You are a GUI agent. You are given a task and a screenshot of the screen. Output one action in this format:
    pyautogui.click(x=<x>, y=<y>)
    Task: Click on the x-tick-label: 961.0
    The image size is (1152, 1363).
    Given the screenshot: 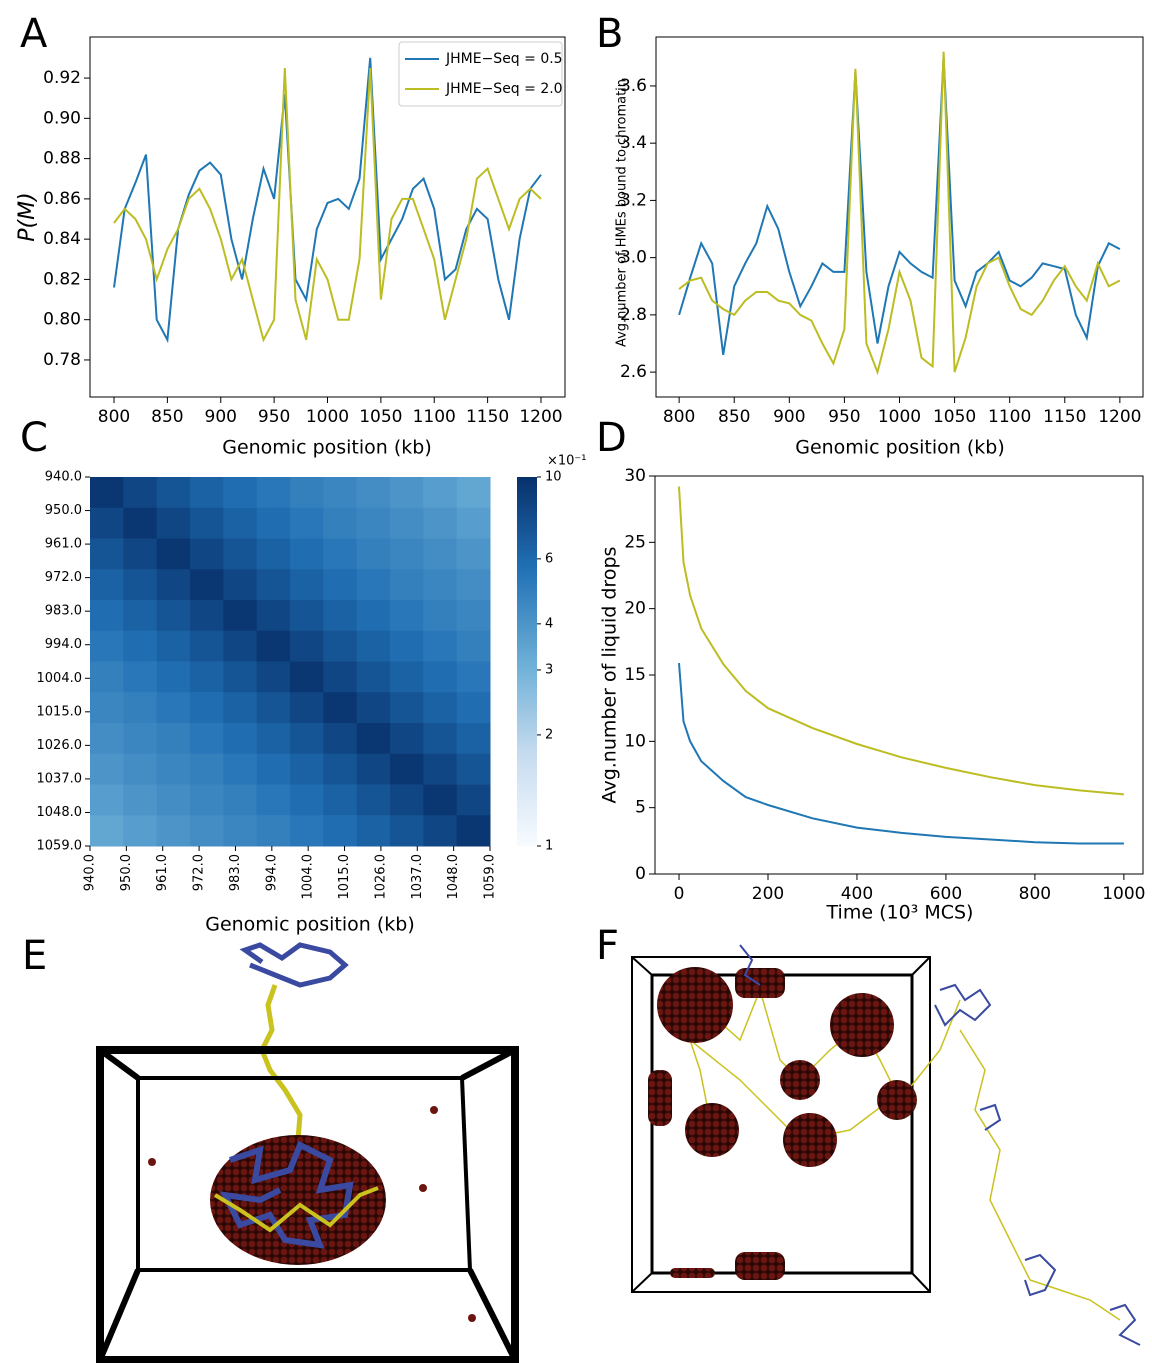 What is the action you would take?
    pyautogui.click(x=162, y=872)
    